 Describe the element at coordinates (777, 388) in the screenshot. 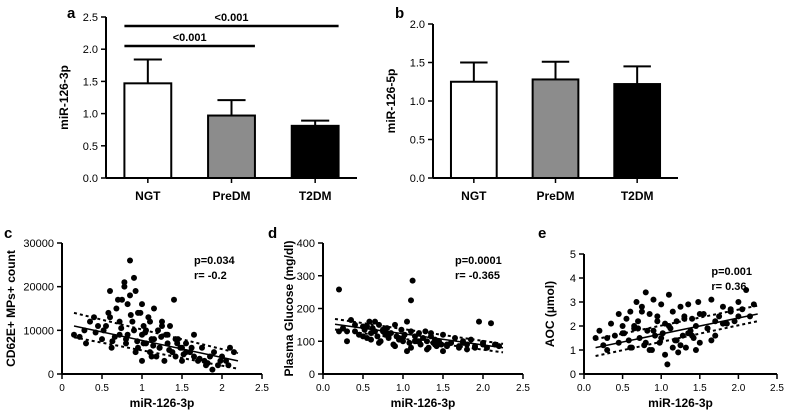

I see `x-tick-label: 2.5` at that location.